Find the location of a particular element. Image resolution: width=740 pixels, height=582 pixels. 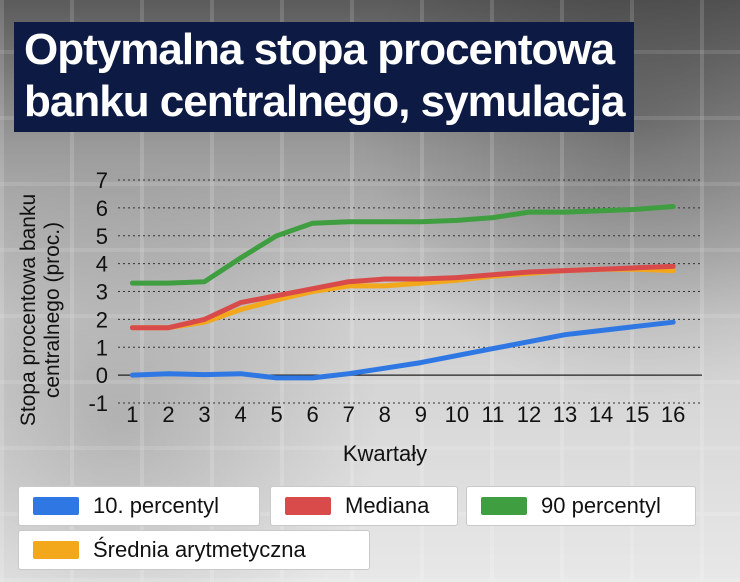

x-tick-label: 6 is located at coordinates (313, 414).